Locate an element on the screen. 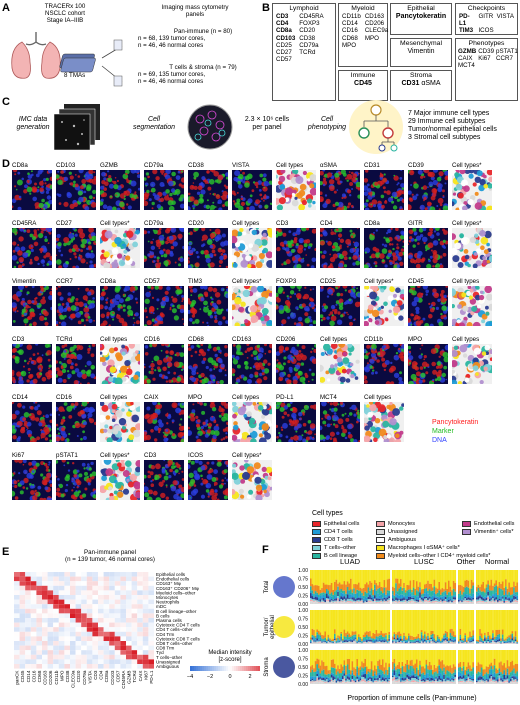  marker-cd57: CD57 is located at coordinates (284, 60).